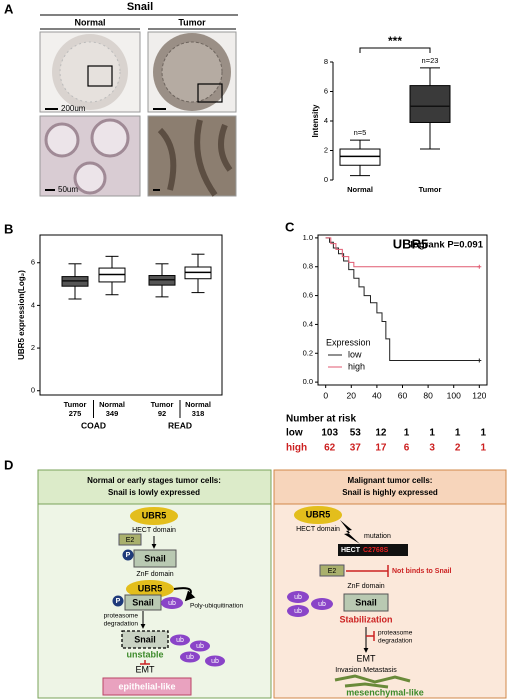  I want to click on header-text: Snail is highly expressed, so click(390, 492).